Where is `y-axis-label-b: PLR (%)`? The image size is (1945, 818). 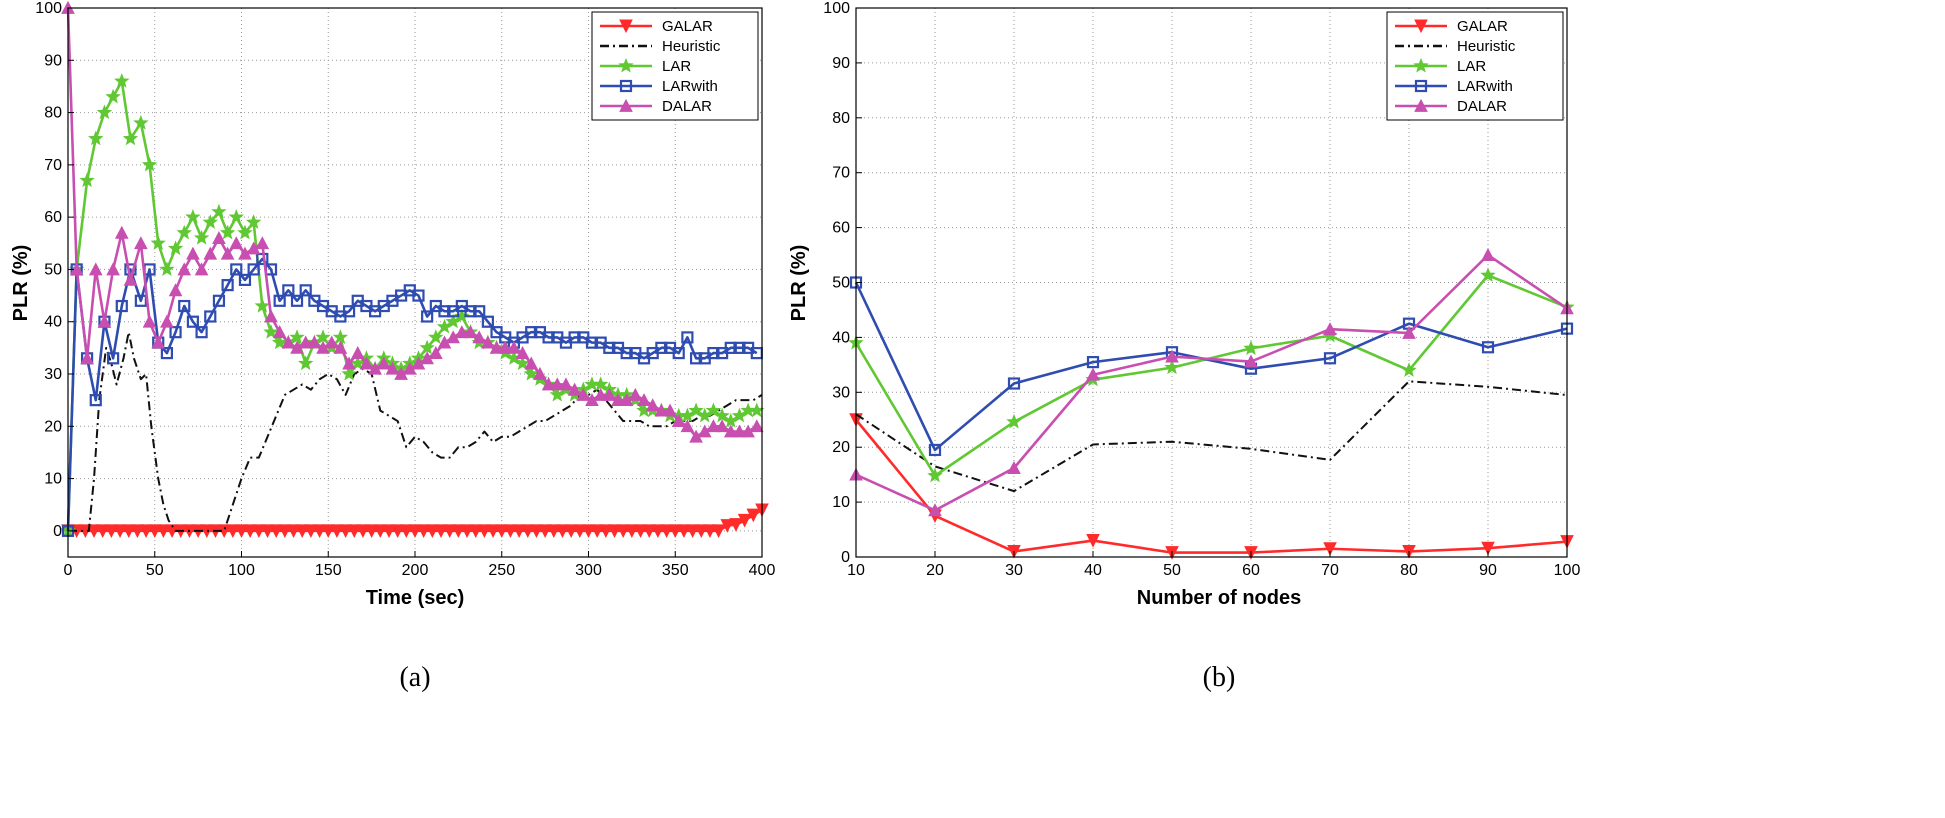
y-axis-label-b: PLR (%) is located at coordinates (799, 283).